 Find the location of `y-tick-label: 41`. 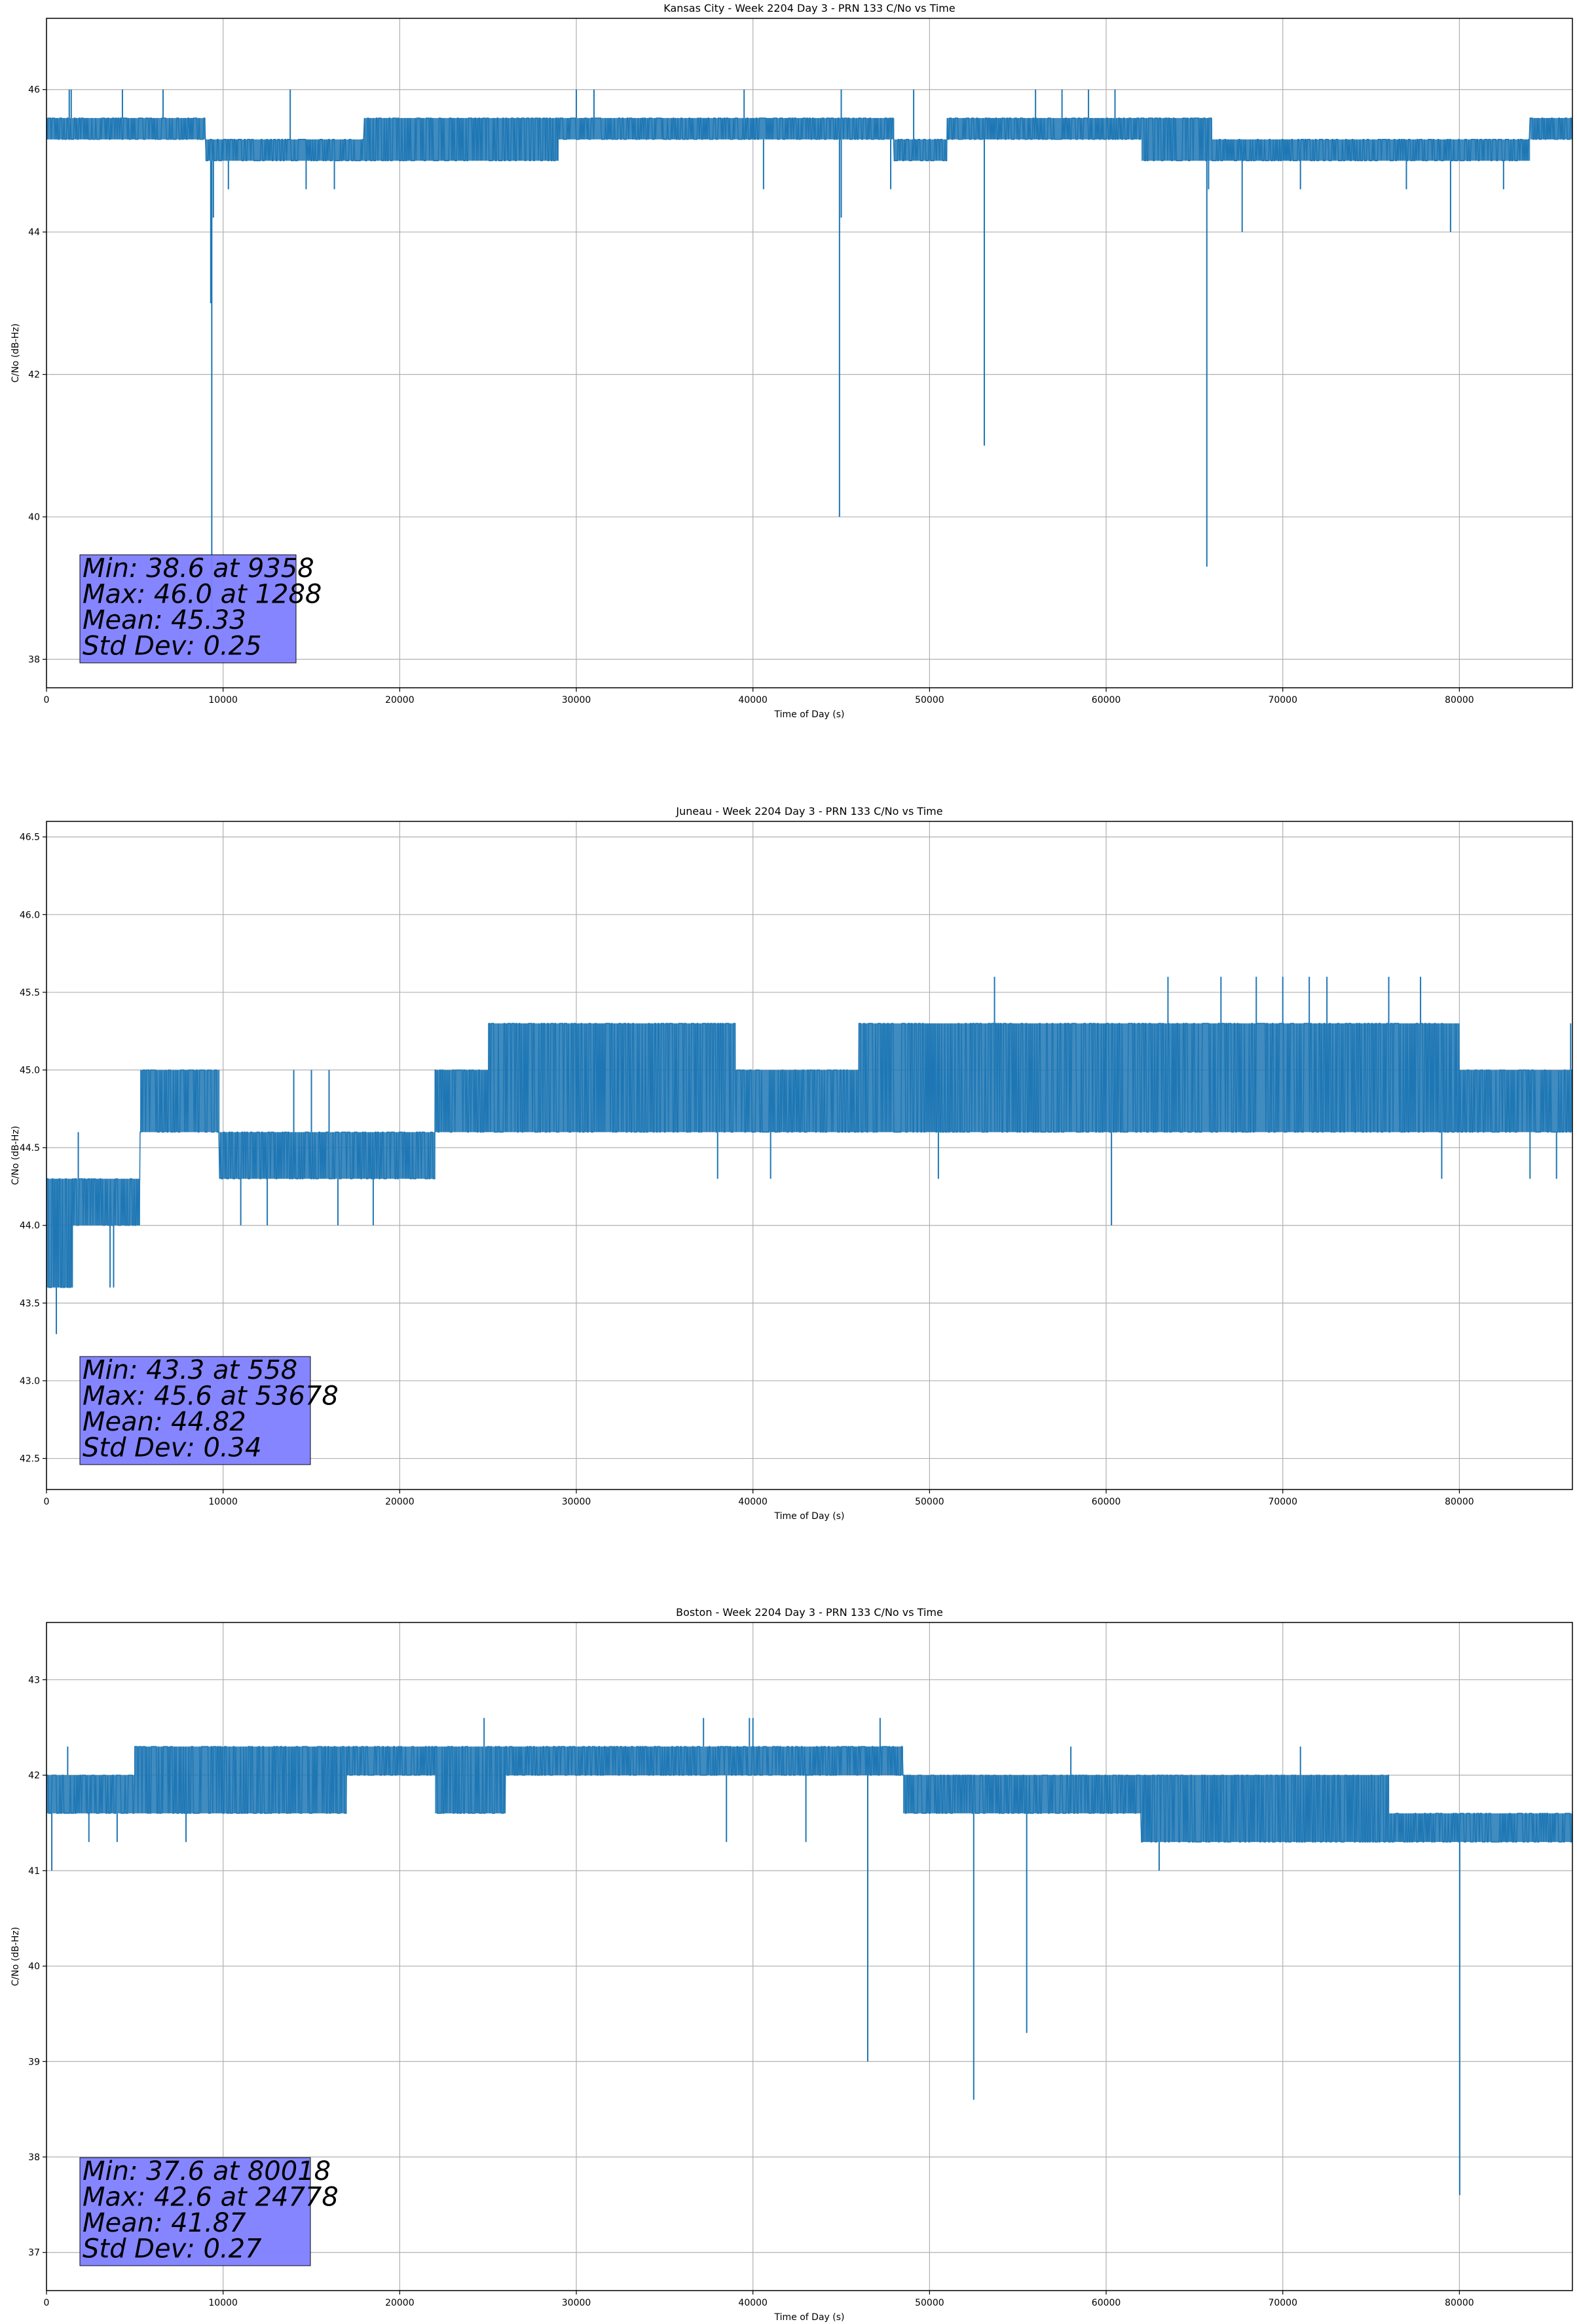

y-tick-label: 41 is located at coordinates (34, 1871).